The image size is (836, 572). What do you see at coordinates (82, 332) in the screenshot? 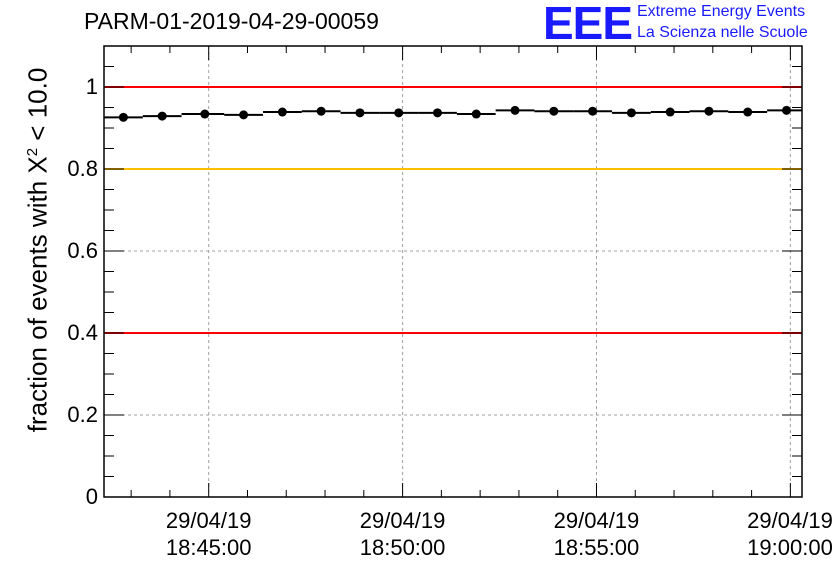
I see `y-tick-label: 0.4` at bounding box center [82, 332].